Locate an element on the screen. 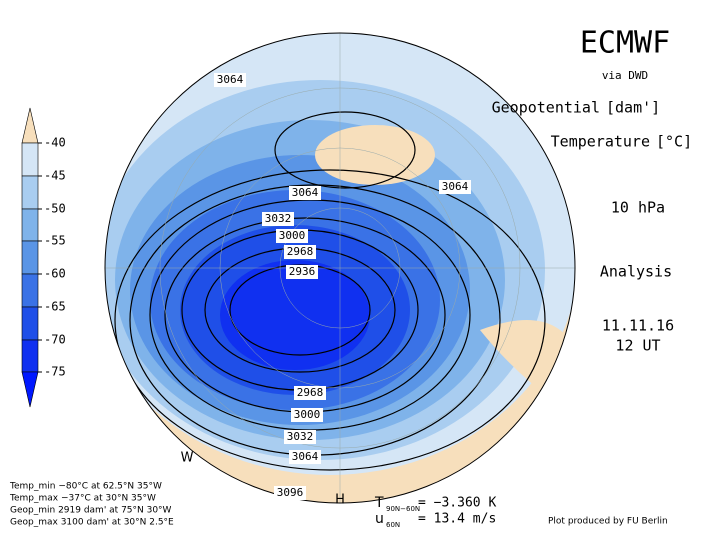  colorbar-label: -55 is located at coordinates (55, 241).